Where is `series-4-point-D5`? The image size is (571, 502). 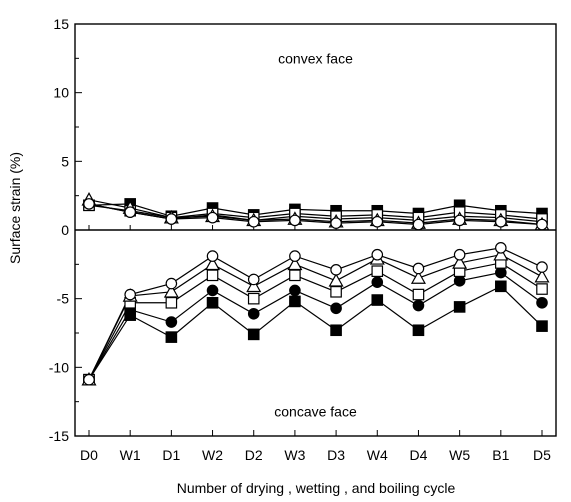
series-4-point-D5 is located at coordinates (542, 224).